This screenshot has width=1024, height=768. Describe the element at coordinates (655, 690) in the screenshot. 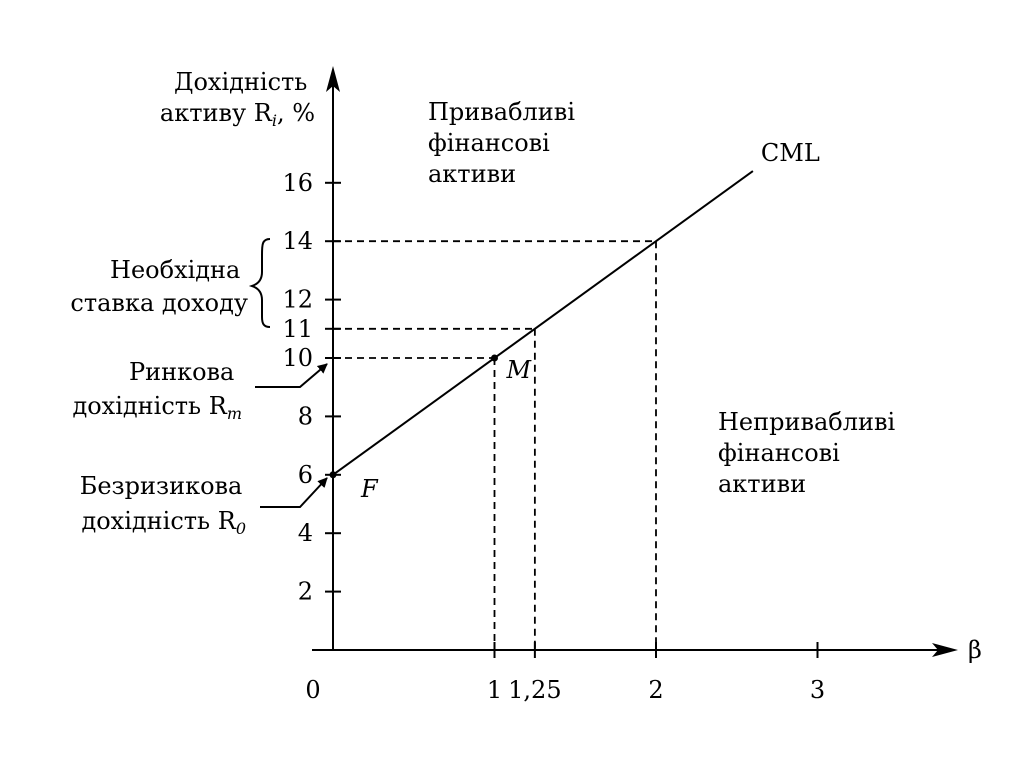

I see `x-tick-label: 2` at that location.